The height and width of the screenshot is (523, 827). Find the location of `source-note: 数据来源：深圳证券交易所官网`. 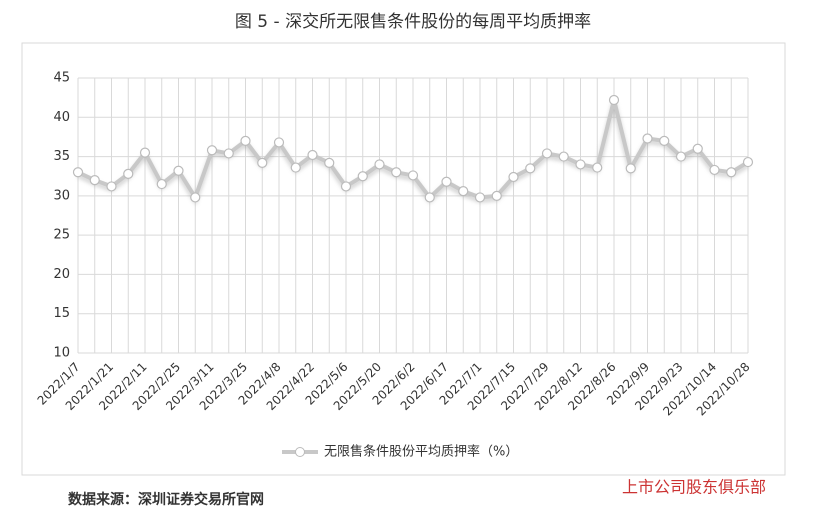

source-note: 数据来源：深圳证券交易所官网 is located at coordinates (166, 499).